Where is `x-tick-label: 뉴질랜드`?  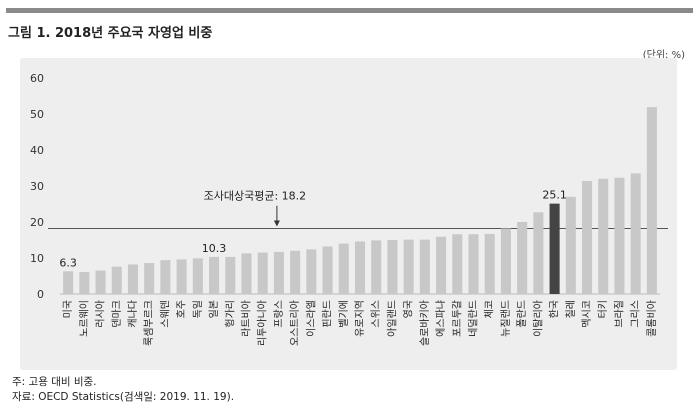 x-tick-label: 뉴질랜드 is located at coordinates (506, 318).